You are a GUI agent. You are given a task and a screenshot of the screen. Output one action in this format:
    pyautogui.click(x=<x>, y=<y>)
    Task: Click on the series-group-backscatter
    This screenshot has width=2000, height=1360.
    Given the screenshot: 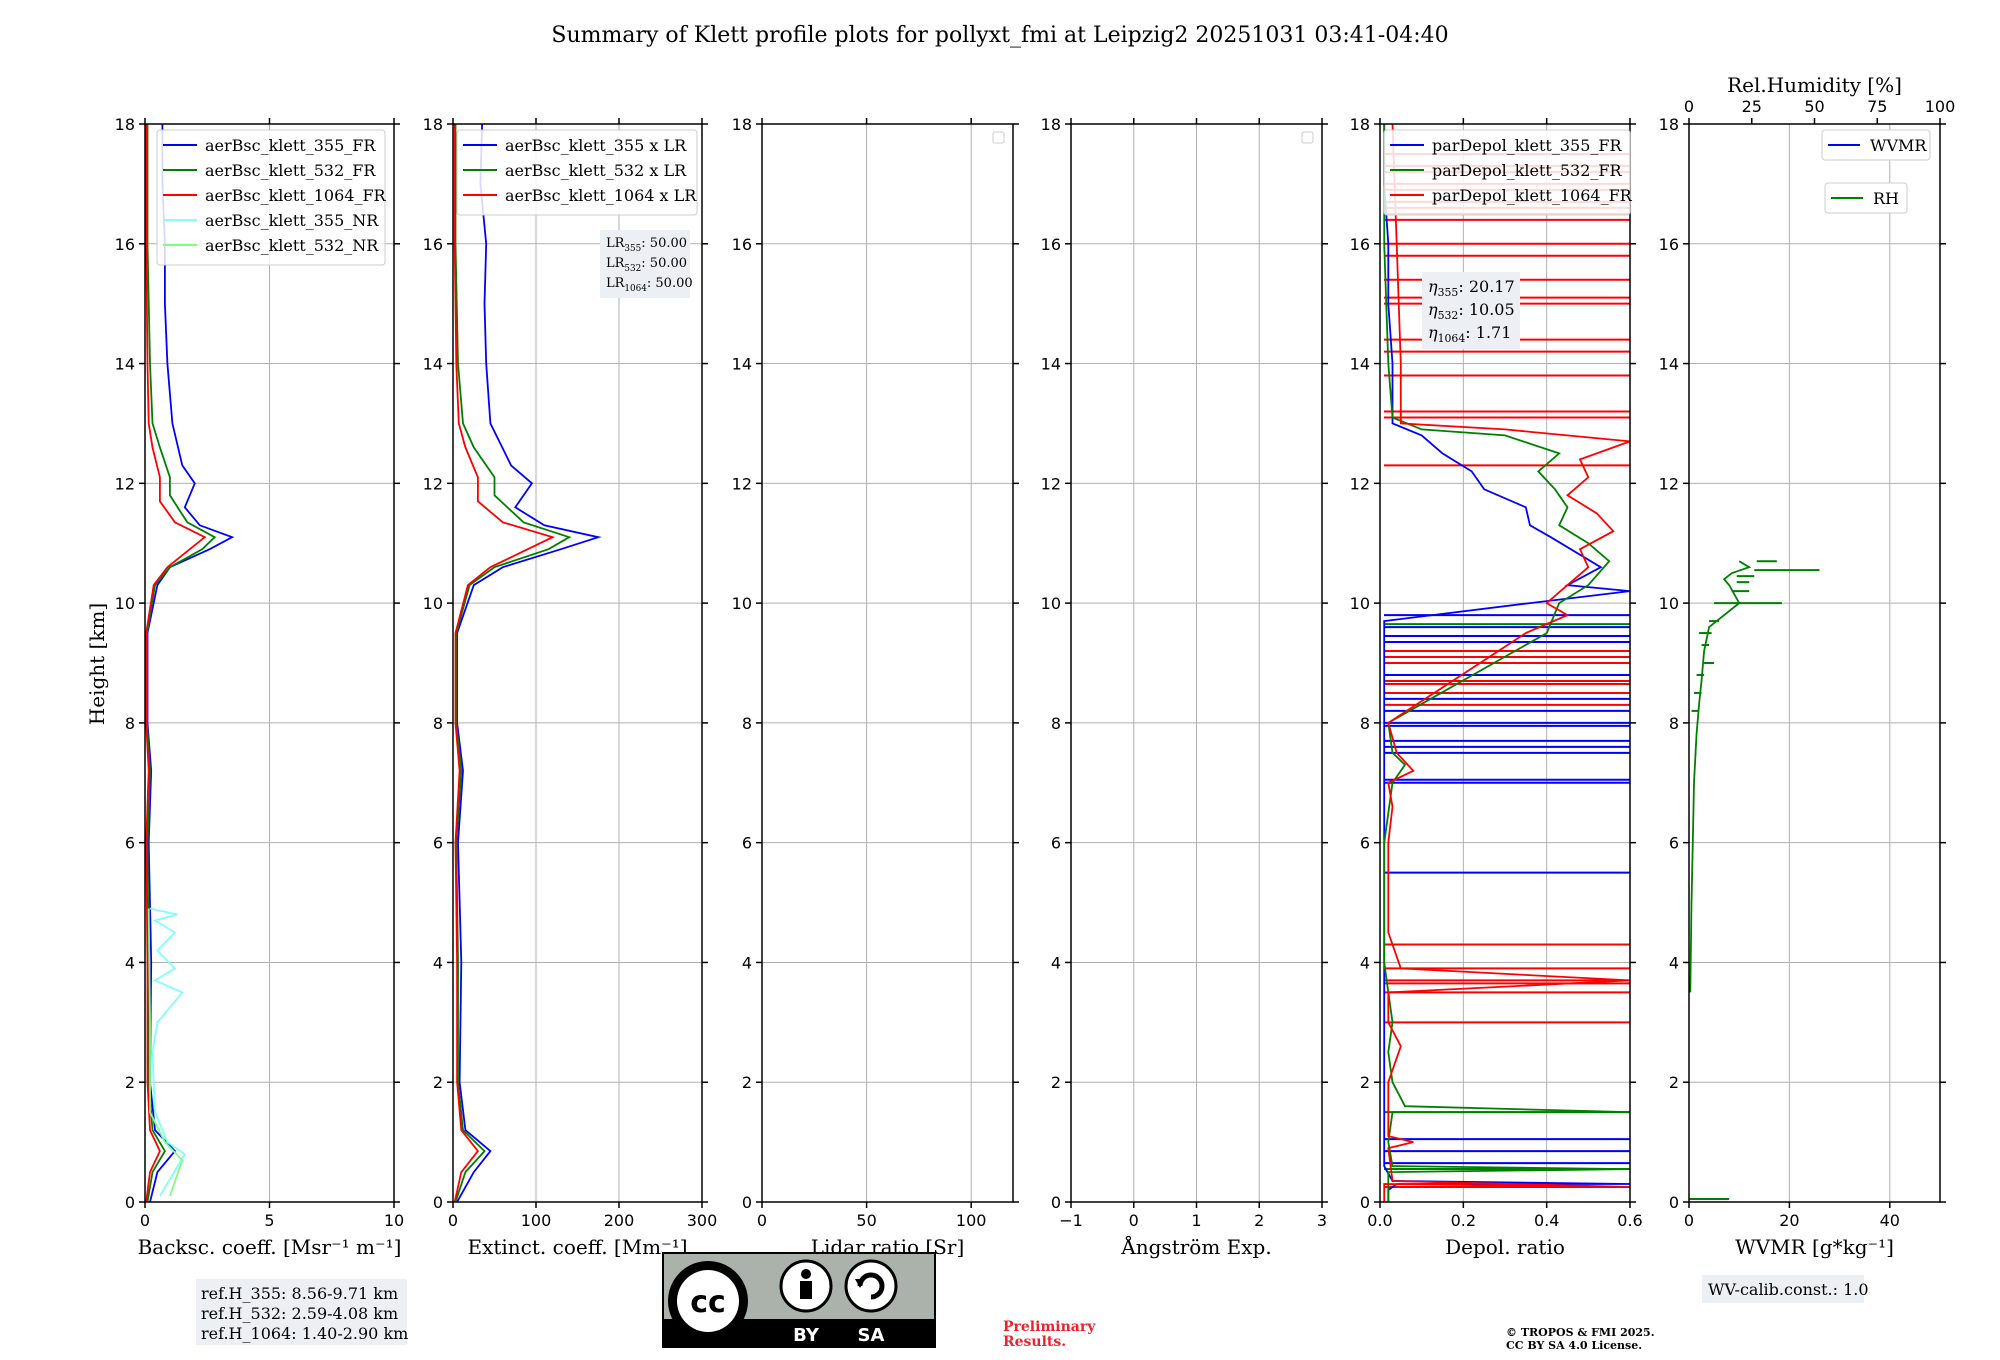 What is the action you would take?
    pyautogui.click(x=190, y=663)
    